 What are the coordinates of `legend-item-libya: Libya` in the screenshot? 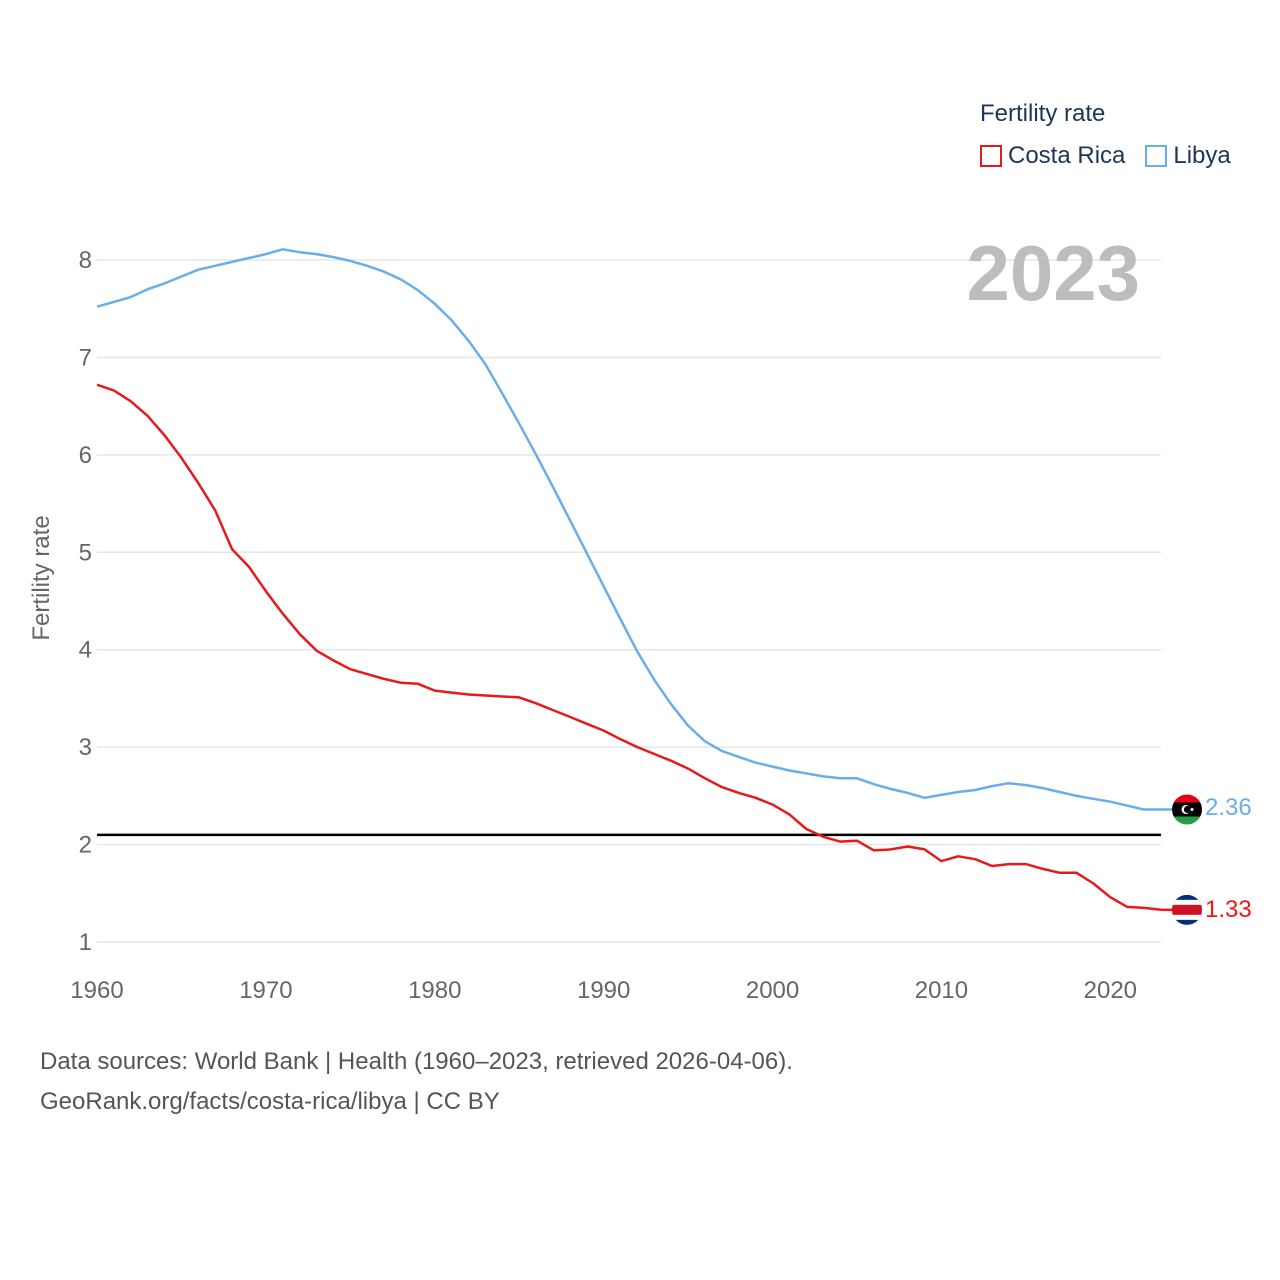 It's located at (1188, 156).